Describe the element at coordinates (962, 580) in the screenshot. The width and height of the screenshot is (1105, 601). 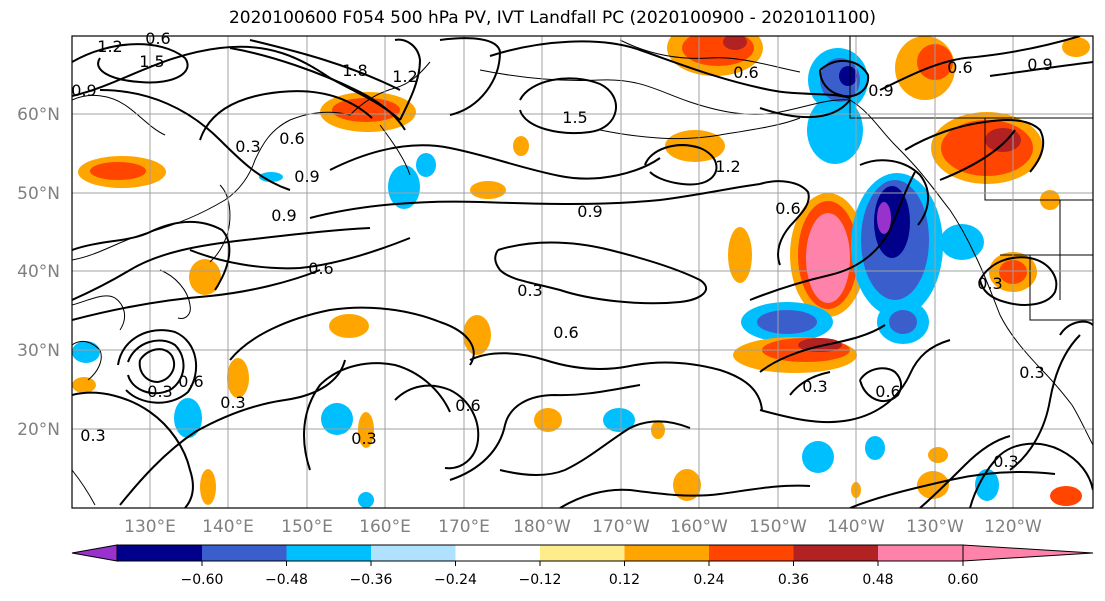
I see `colorbar-tick-label: 0.60` at that location.